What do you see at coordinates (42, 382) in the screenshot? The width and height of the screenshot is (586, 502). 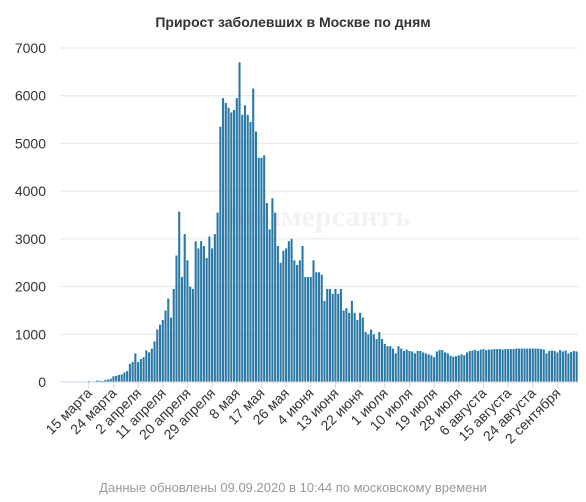 I see `y-tick-label: 0` at bounding box center [42, 382].